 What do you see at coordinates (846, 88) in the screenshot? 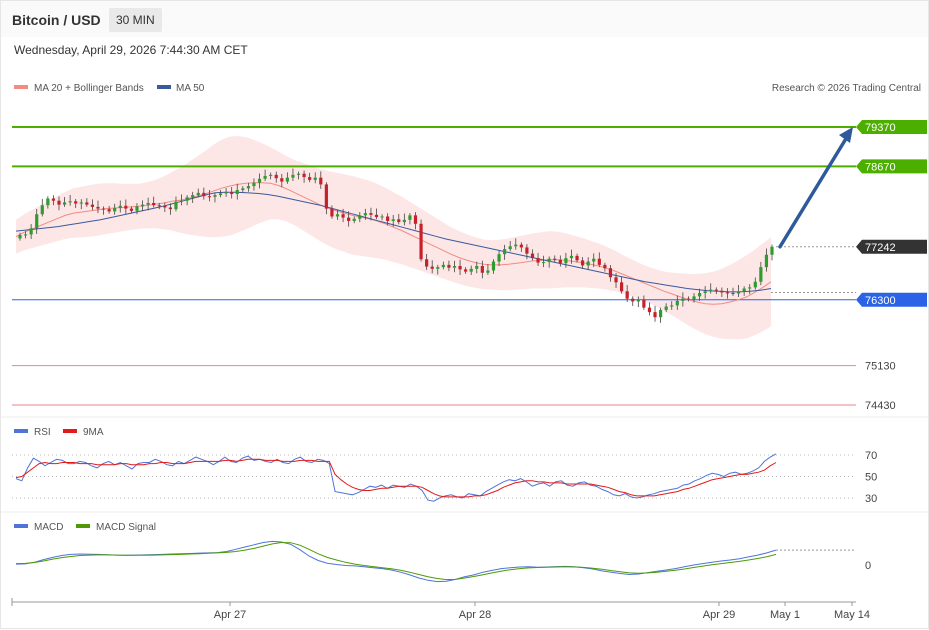
I see `copyright-text: Research © 2026 Trading Central` at bounding box center [846, 88].